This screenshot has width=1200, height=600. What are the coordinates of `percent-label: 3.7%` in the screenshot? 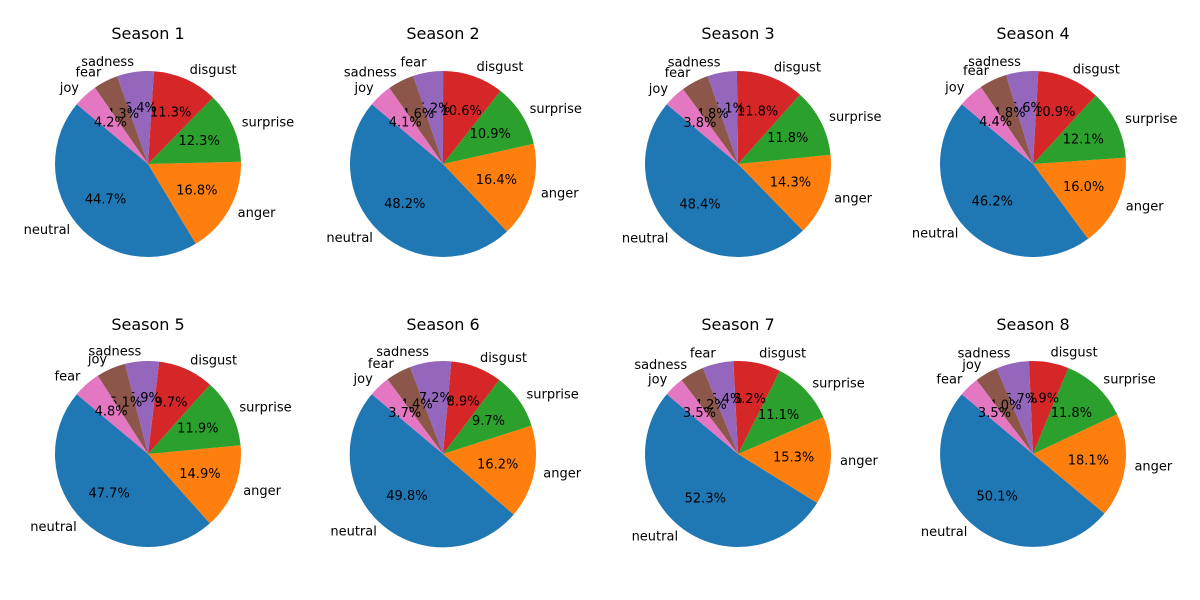 It's located at (404, 413).